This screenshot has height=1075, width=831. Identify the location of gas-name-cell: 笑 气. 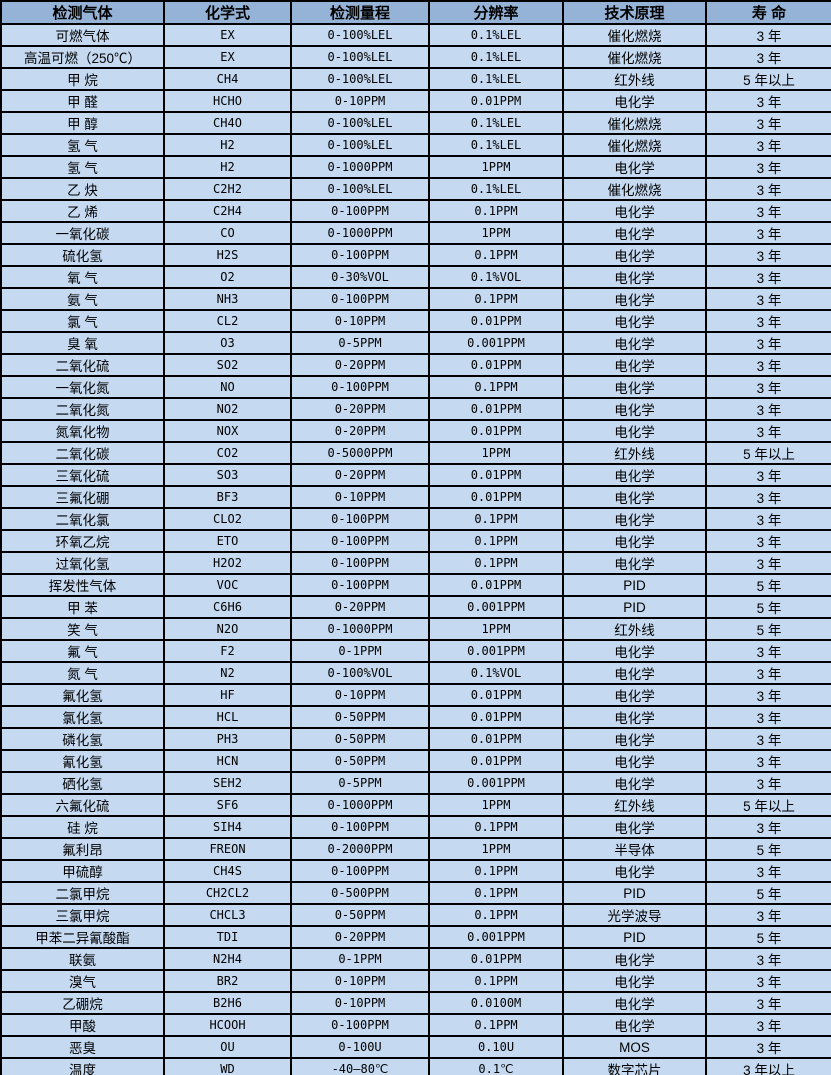
(82, 629).